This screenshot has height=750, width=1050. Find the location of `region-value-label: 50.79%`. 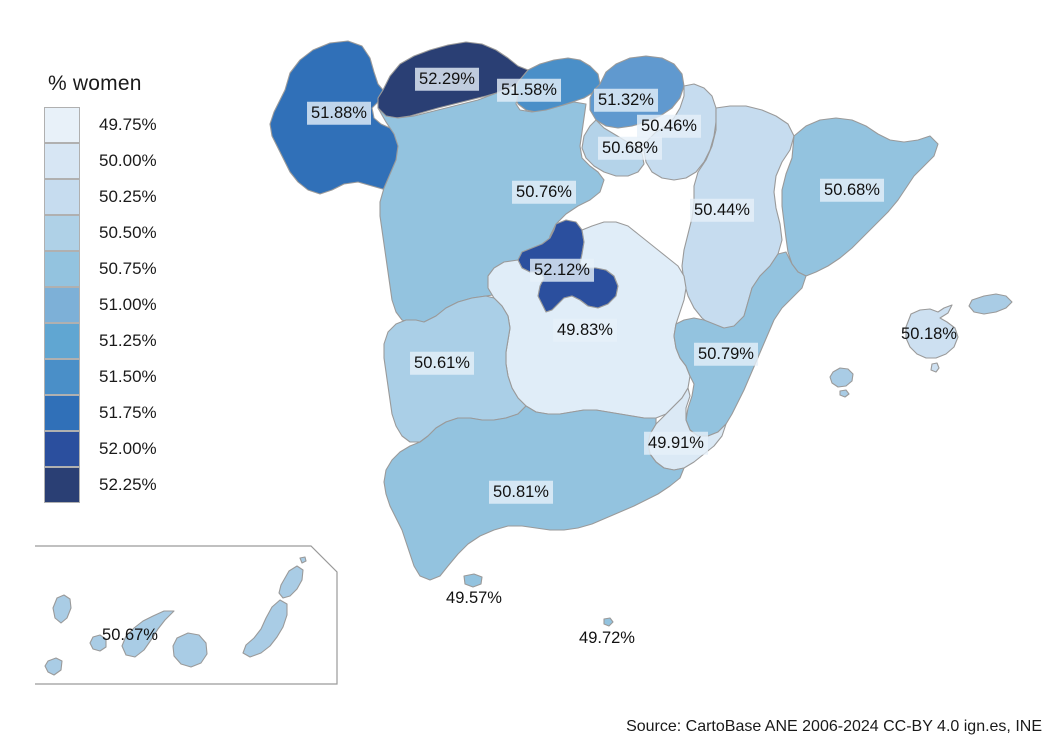

region-value-label: 50.79% is located at coordinates (726, 354).